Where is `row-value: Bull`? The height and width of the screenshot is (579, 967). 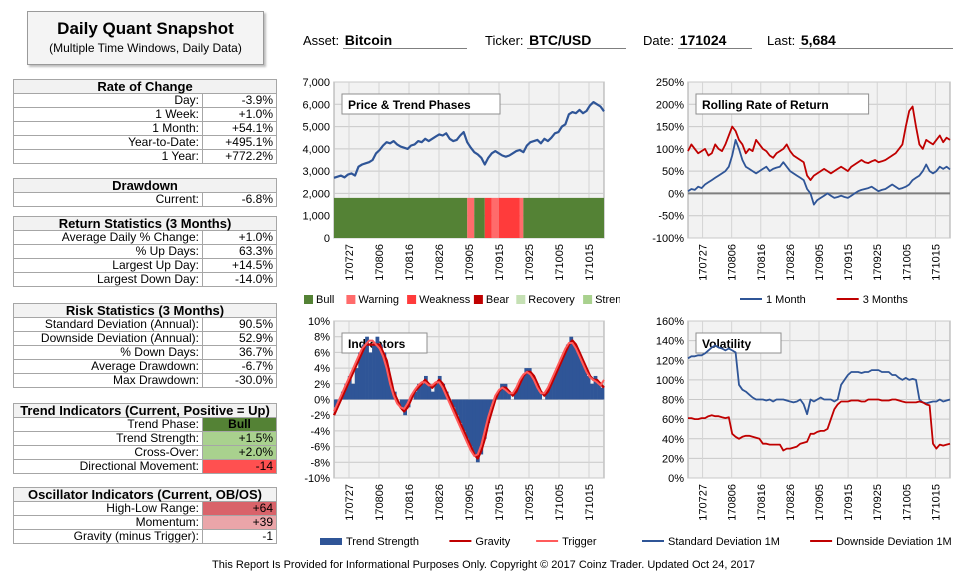
row-value: Bull is located at coordinates (239, 424).